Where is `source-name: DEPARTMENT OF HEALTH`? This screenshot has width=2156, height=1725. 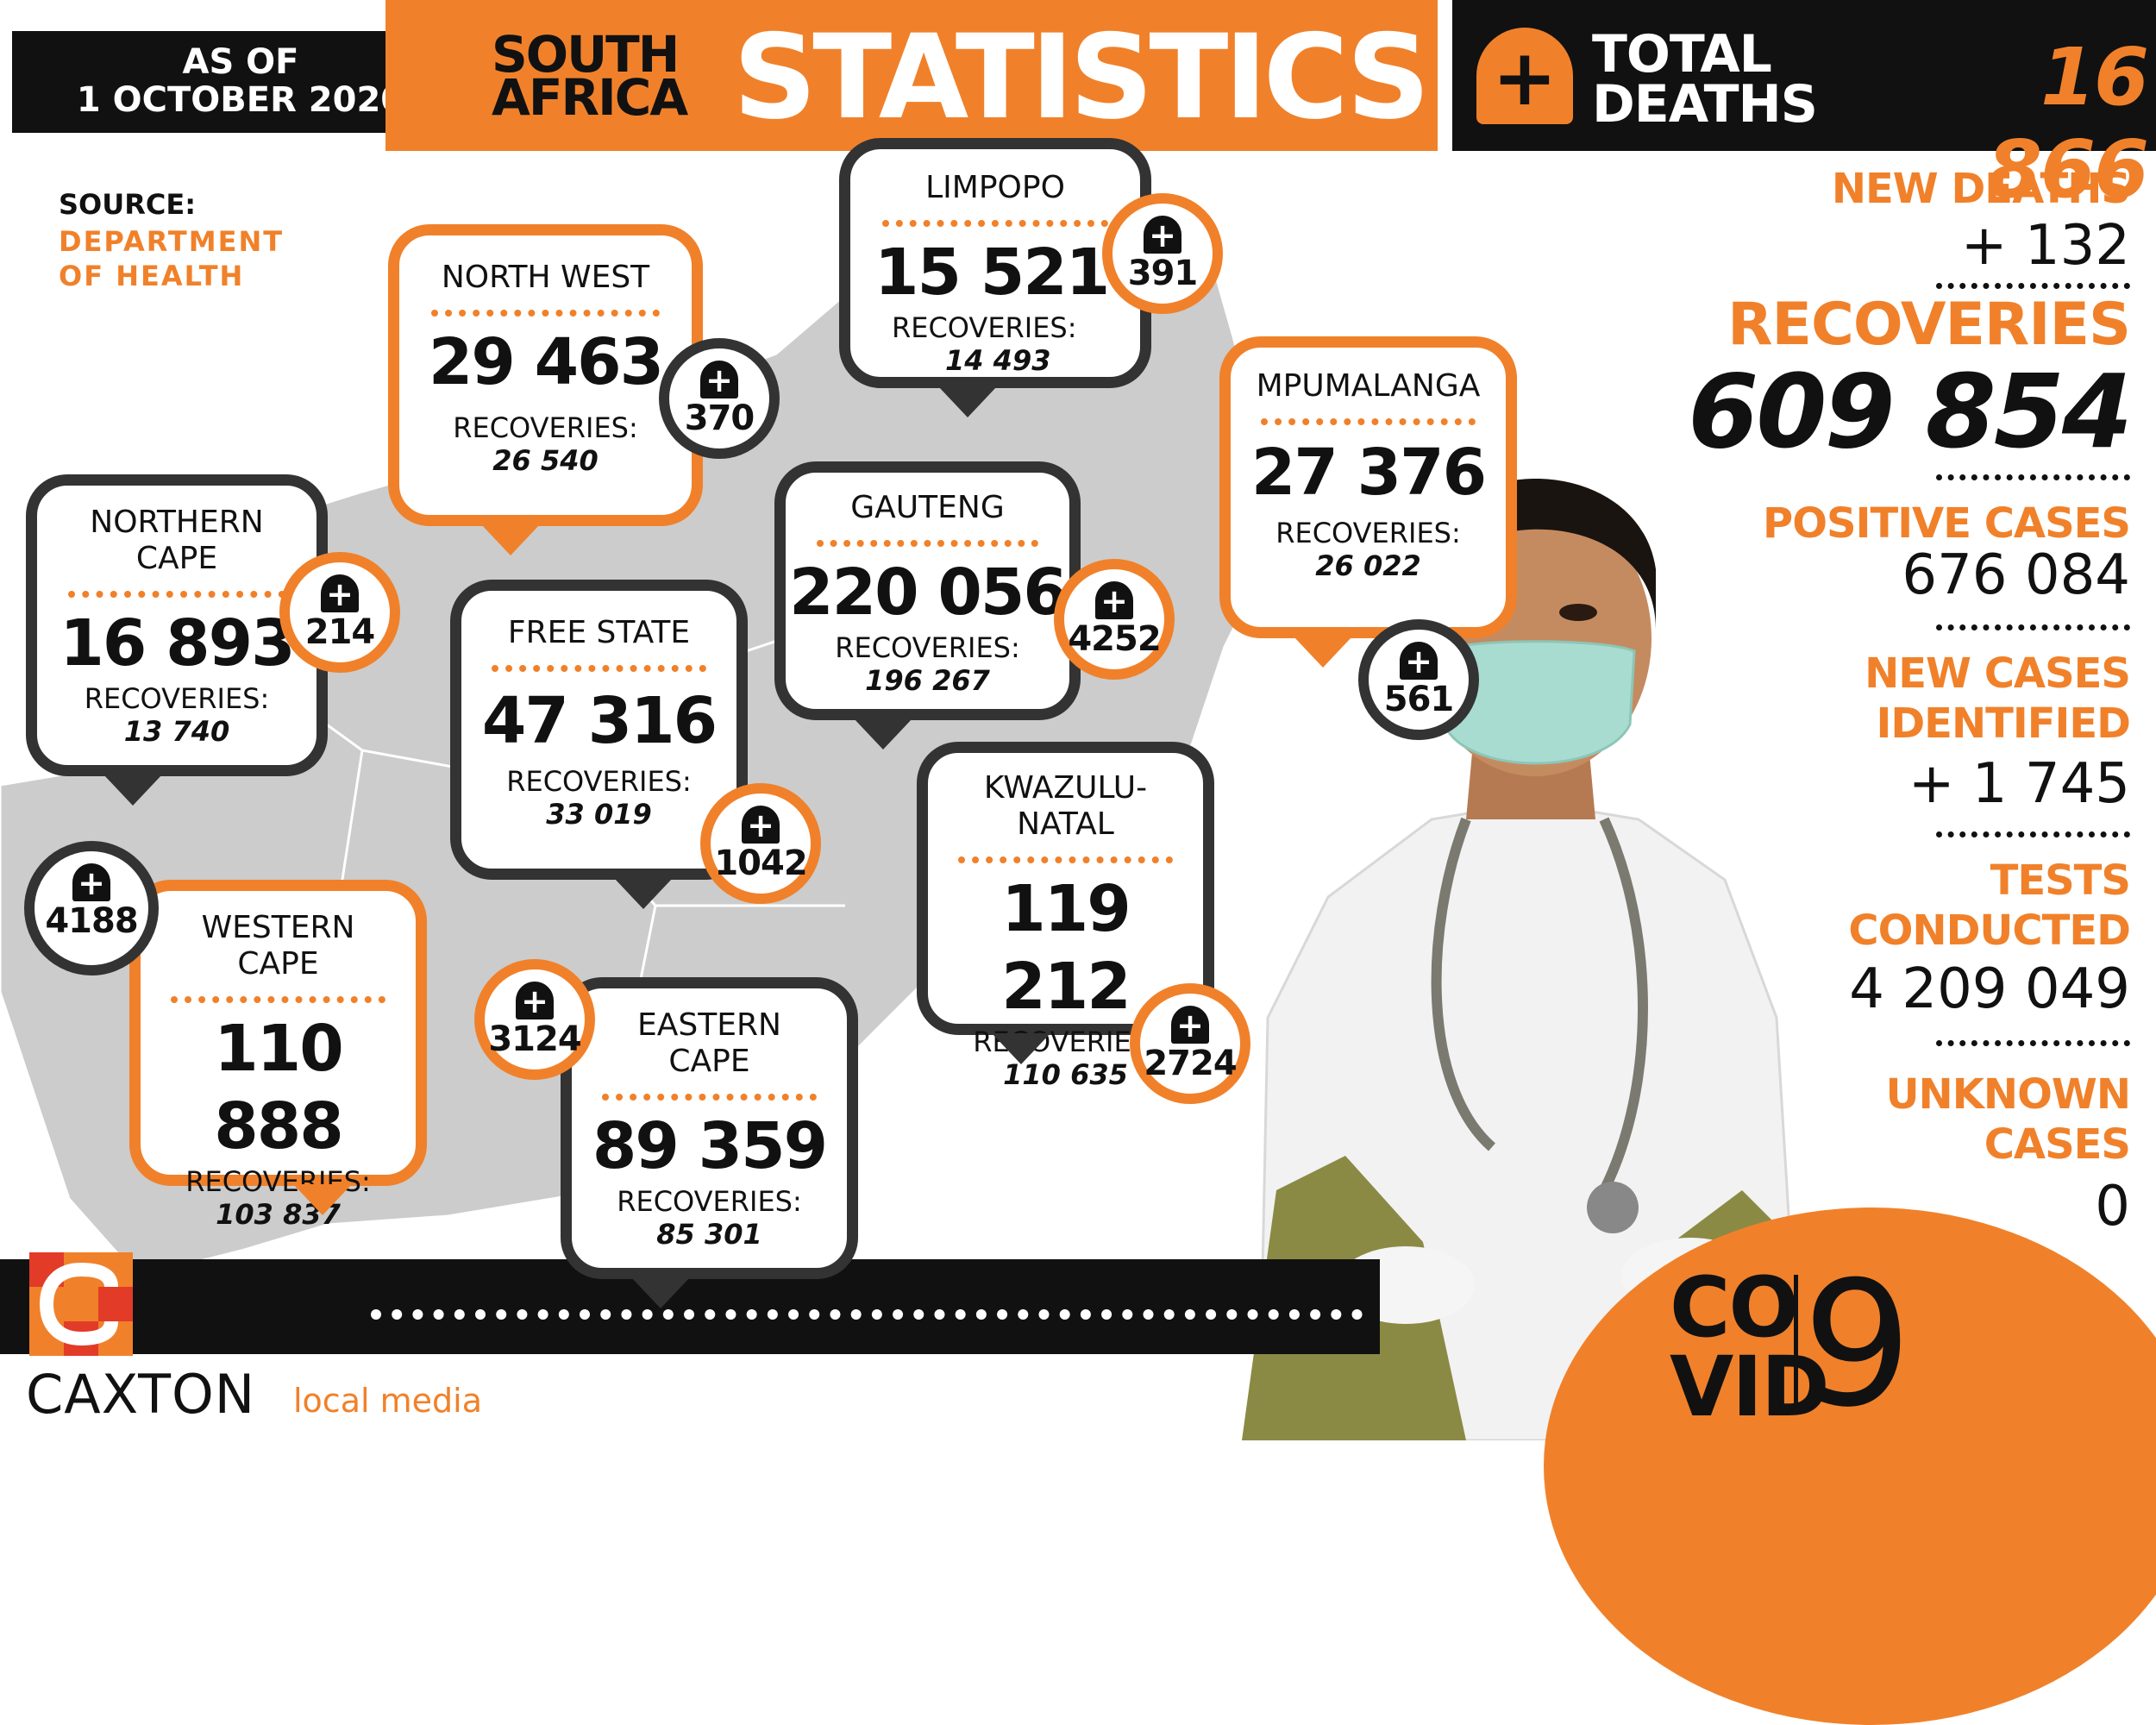 source-name: DEPARTMENT OF HEALTH is located at coordinates (171, 258).